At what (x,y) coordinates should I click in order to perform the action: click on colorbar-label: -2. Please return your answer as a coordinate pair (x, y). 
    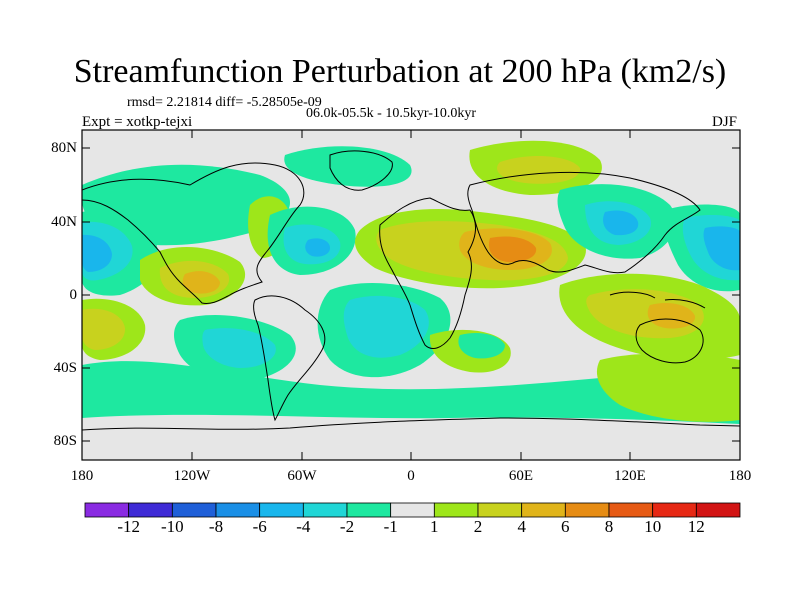
    Looking at the image, I should click on (347, 526).